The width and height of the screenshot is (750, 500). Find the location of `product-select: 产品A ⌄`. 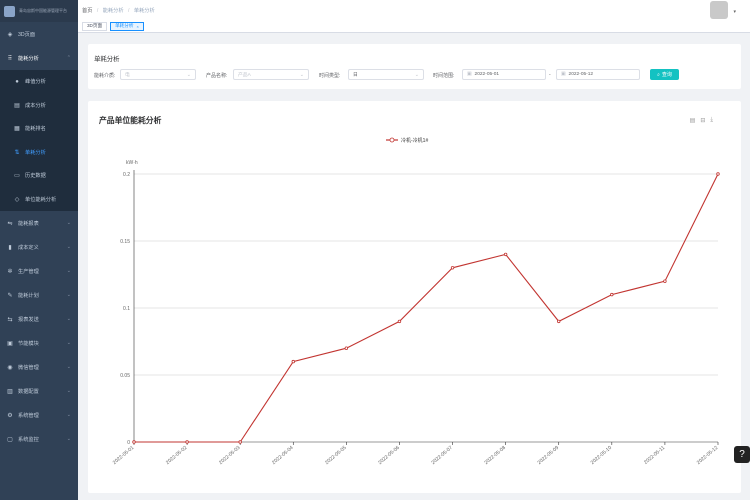

product-select: 产品A ⌄ is located at coordinates (271, 74).